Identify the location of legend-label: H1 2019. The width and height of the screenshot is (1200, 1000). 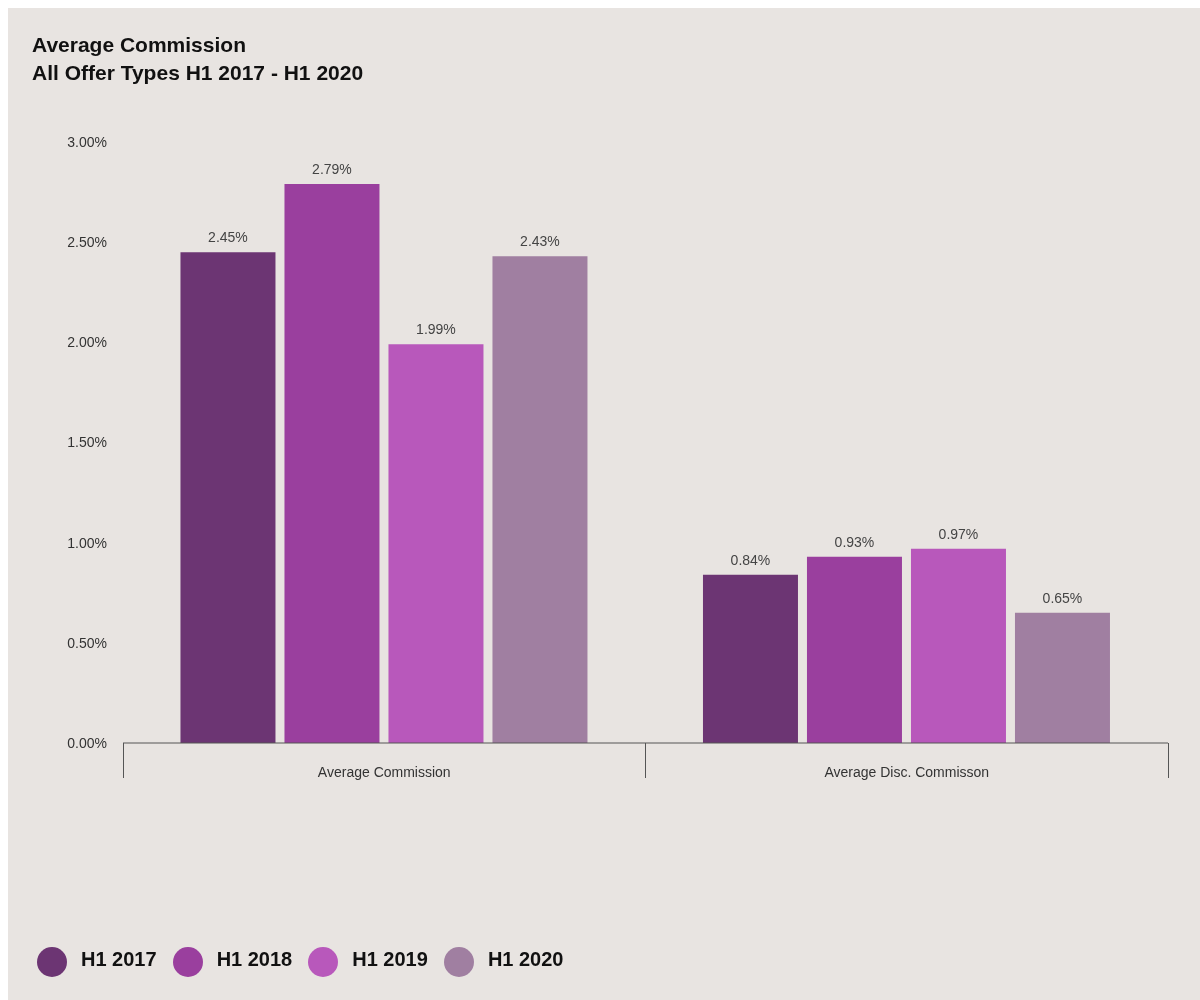
(389, 959).